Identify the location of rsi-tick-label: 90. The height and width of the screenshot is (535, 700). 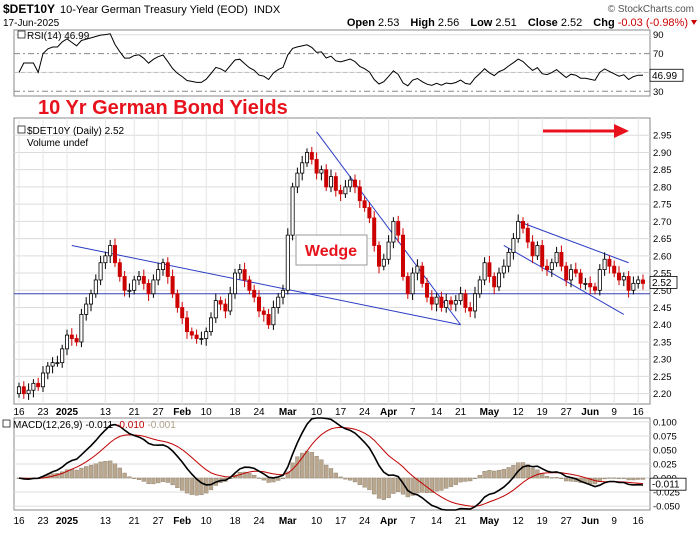
(658, 35).